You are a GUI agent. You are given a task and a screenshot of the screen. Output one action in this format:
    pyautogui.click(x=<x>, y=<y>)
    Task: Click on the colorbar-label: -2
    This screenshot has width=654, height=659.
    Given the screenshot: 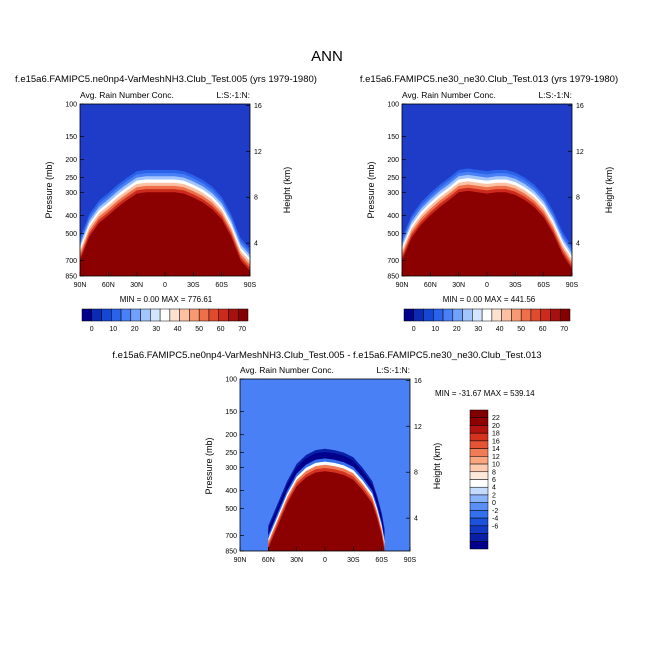 What is the action you would take?
    pyautogui.click(x=495, y=511)
    